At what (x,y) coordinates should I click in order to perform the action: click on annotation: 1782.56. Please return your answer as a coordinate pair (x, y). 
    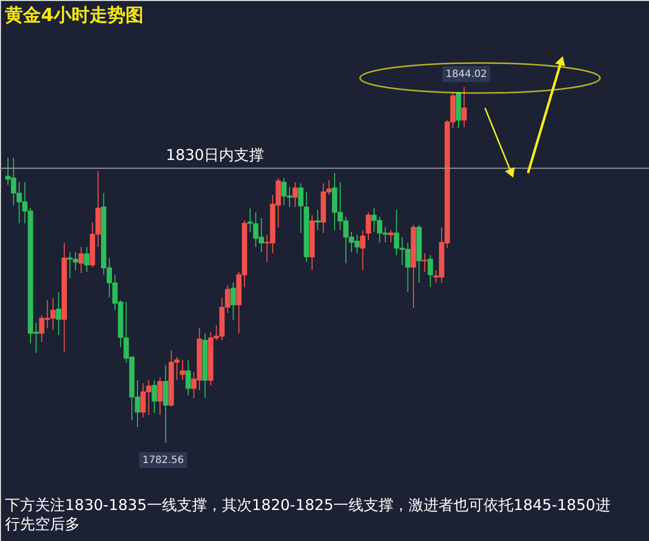
    Looking at the image, I should click on (163, 460).